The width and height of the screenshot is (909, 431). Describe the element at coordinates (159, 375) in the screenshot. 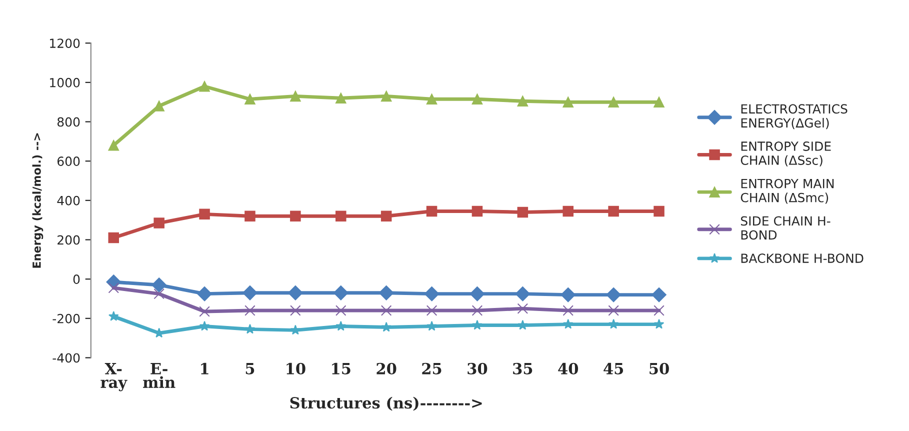

I see `x-tick-label: E- min` at that location.